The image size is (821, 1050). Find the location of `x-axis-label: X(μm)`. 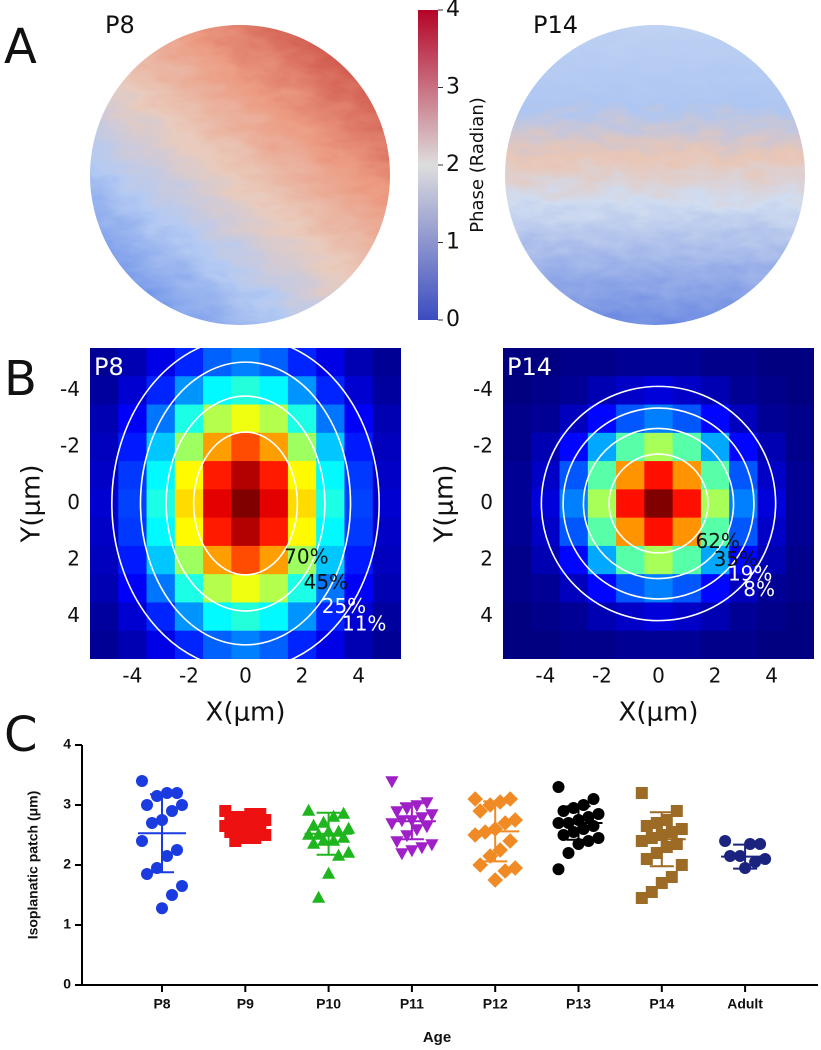

x-axis-label: X(μm) is located at coordinates (659, 713).